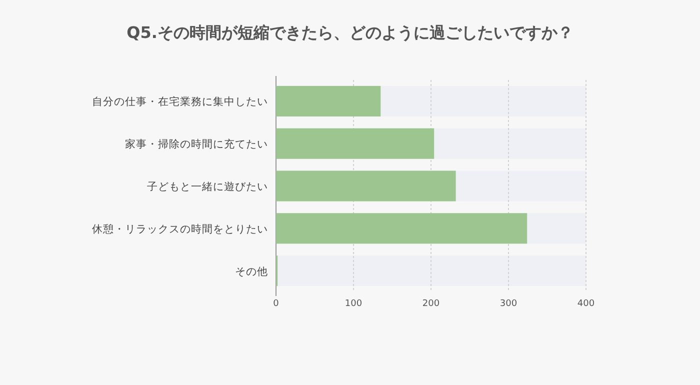  What do you see at coordinates (180, 229) in the screenshot?
I see `y-tick-label: 休憩・リラックスの時間をとりたい` at bounding box center [180, 229].